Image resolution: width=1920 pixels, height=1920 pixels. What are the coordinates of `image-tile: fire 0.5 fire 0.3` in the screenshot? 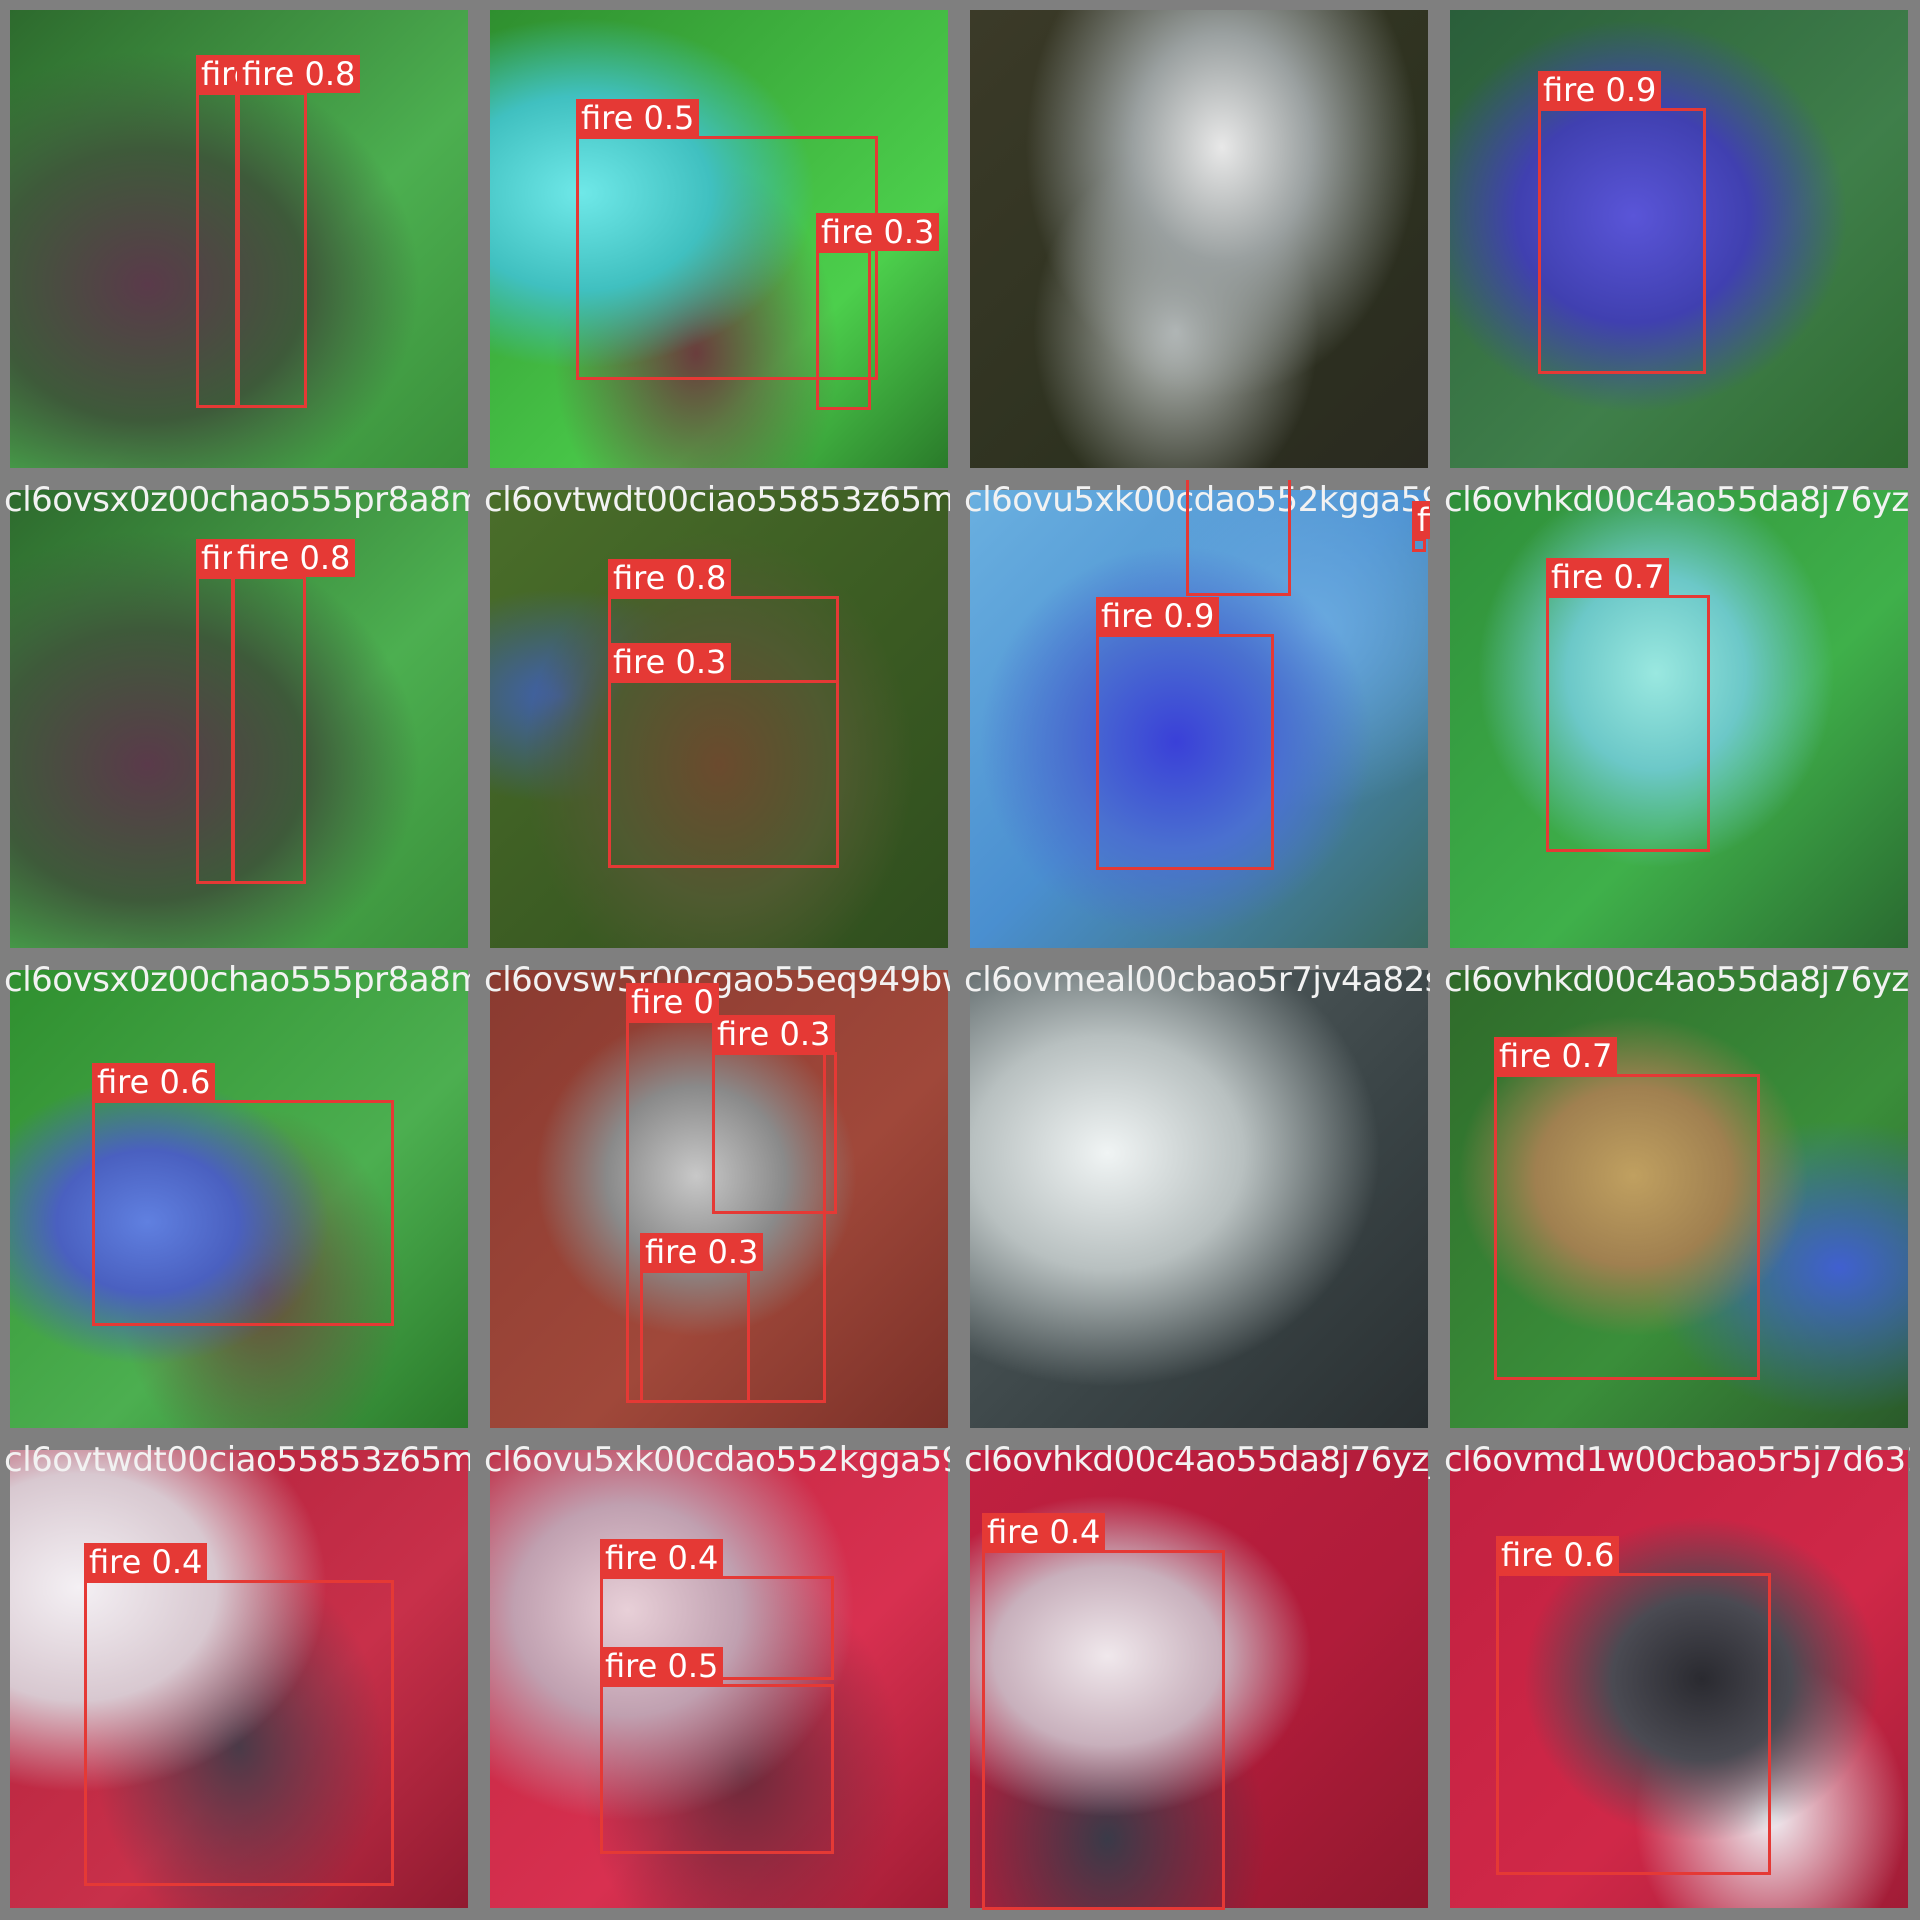 It's located at (715, 235).